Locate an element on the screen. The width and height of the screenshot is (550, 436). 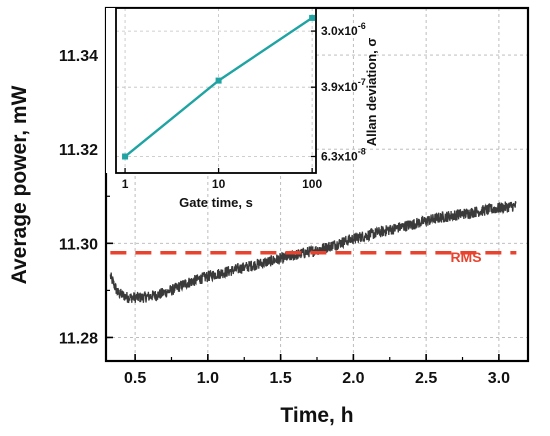
inset-y-tick-base: 3.0x10 is located at coordinates (339, 31).